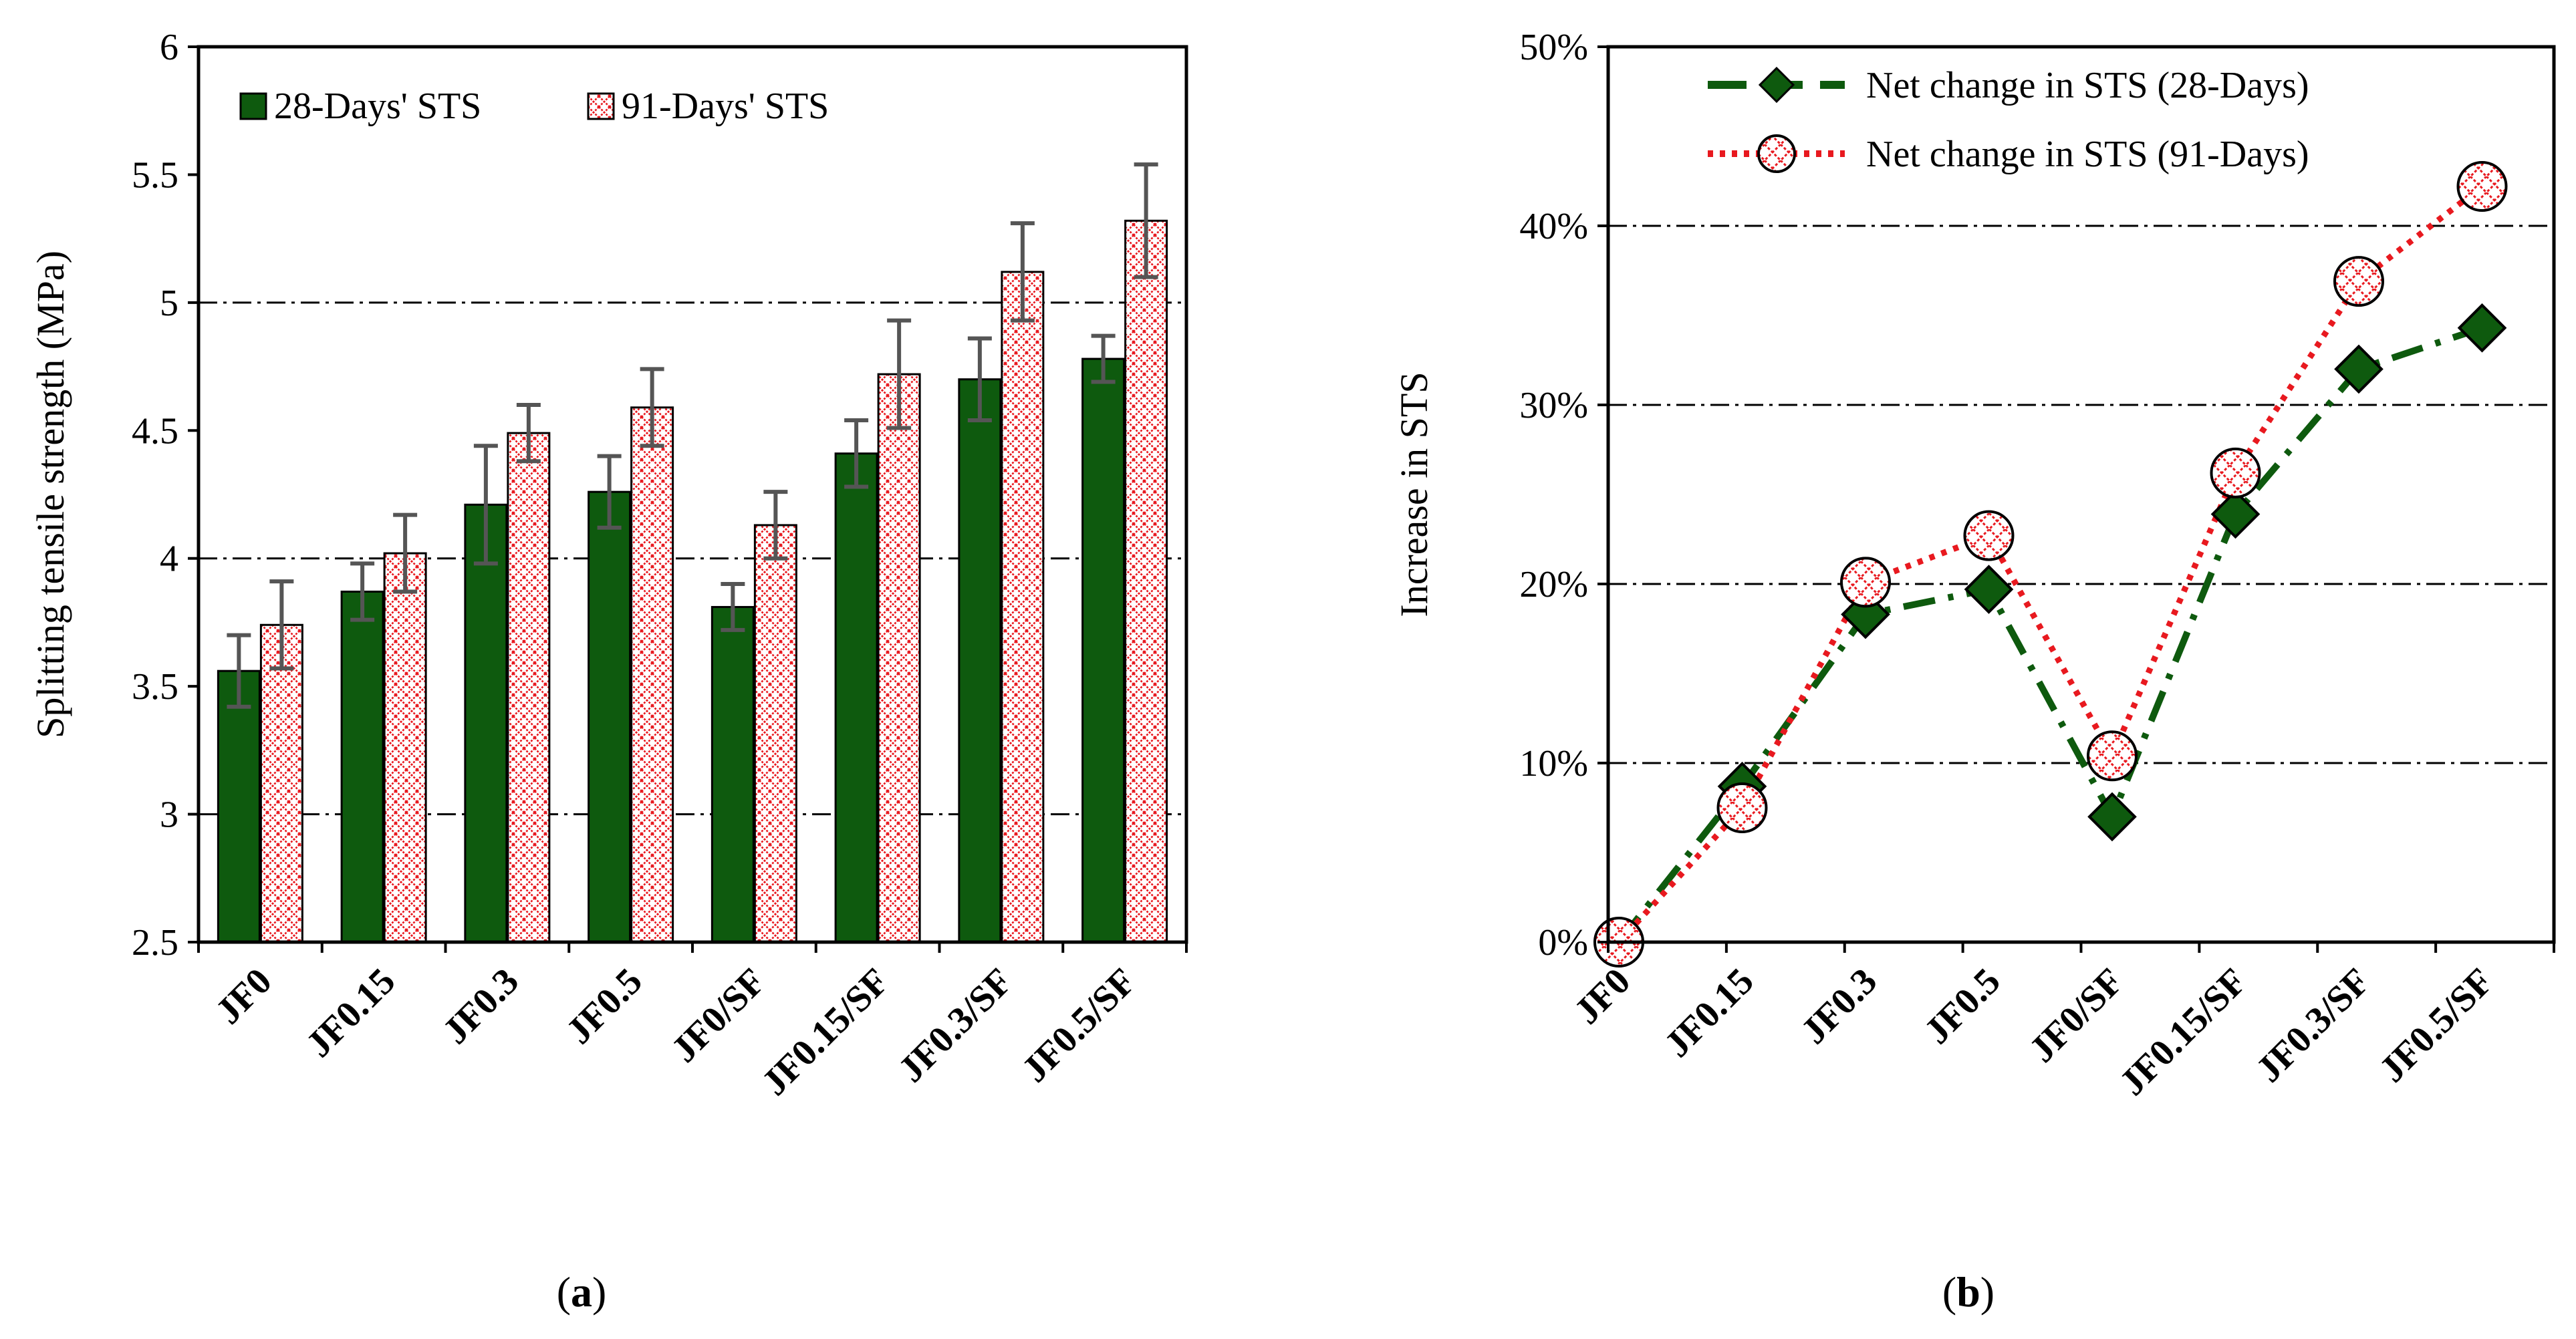 The width and height of the screenshot is (2576, 1339). What do you see at coordinates (169, 559) in the screenshot?
I see `y-tick-label: 4` at bounding box center [169, 559].